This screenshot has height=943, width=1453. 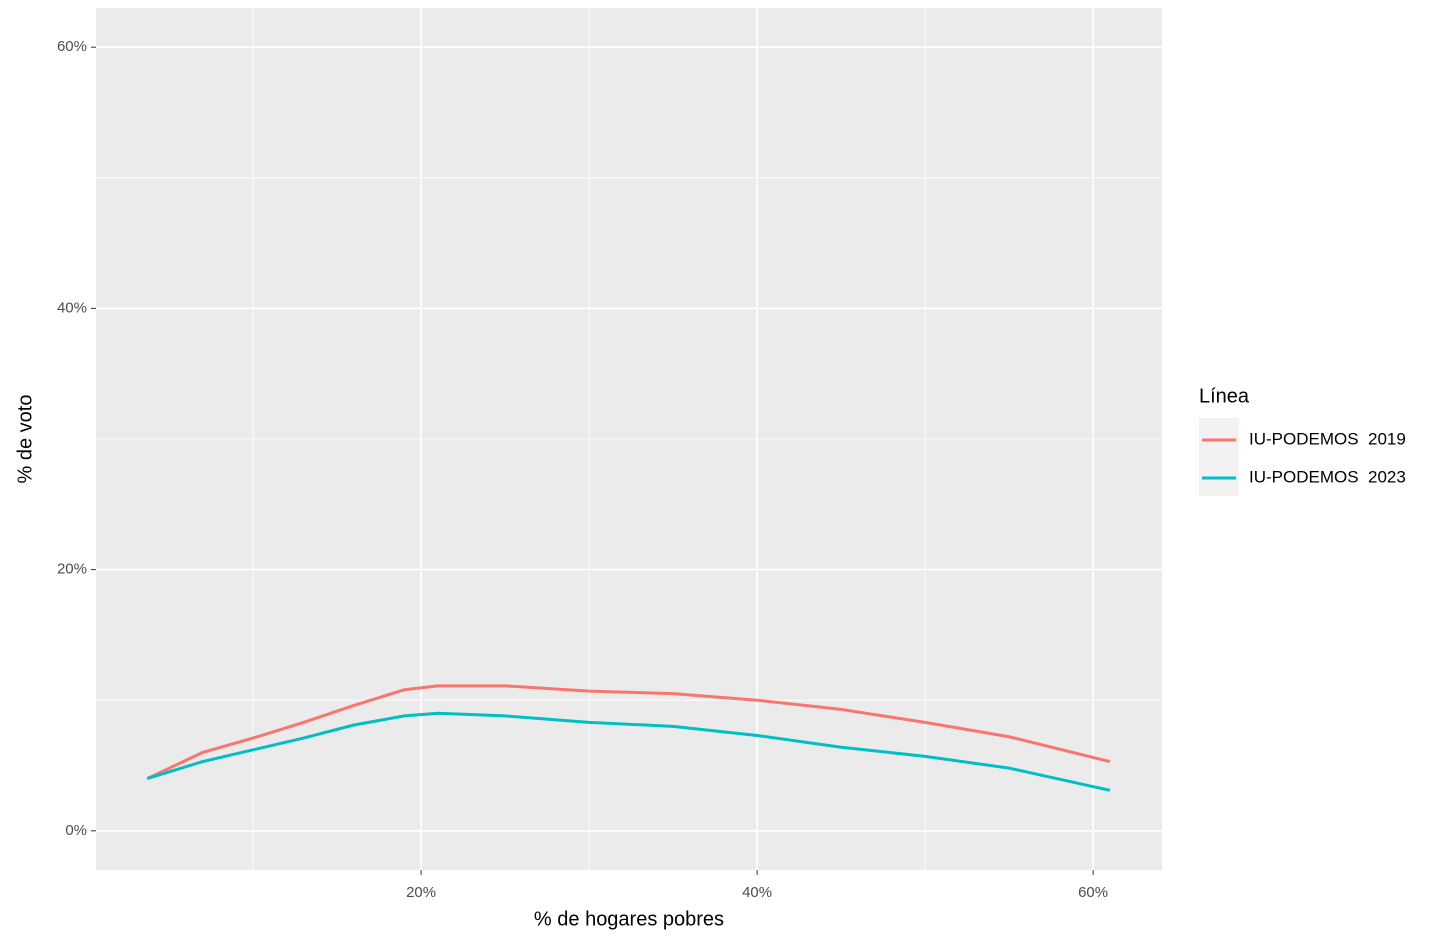 I want to click on x-axis-title: % de hogares pobres, so click(x=629, y=919).